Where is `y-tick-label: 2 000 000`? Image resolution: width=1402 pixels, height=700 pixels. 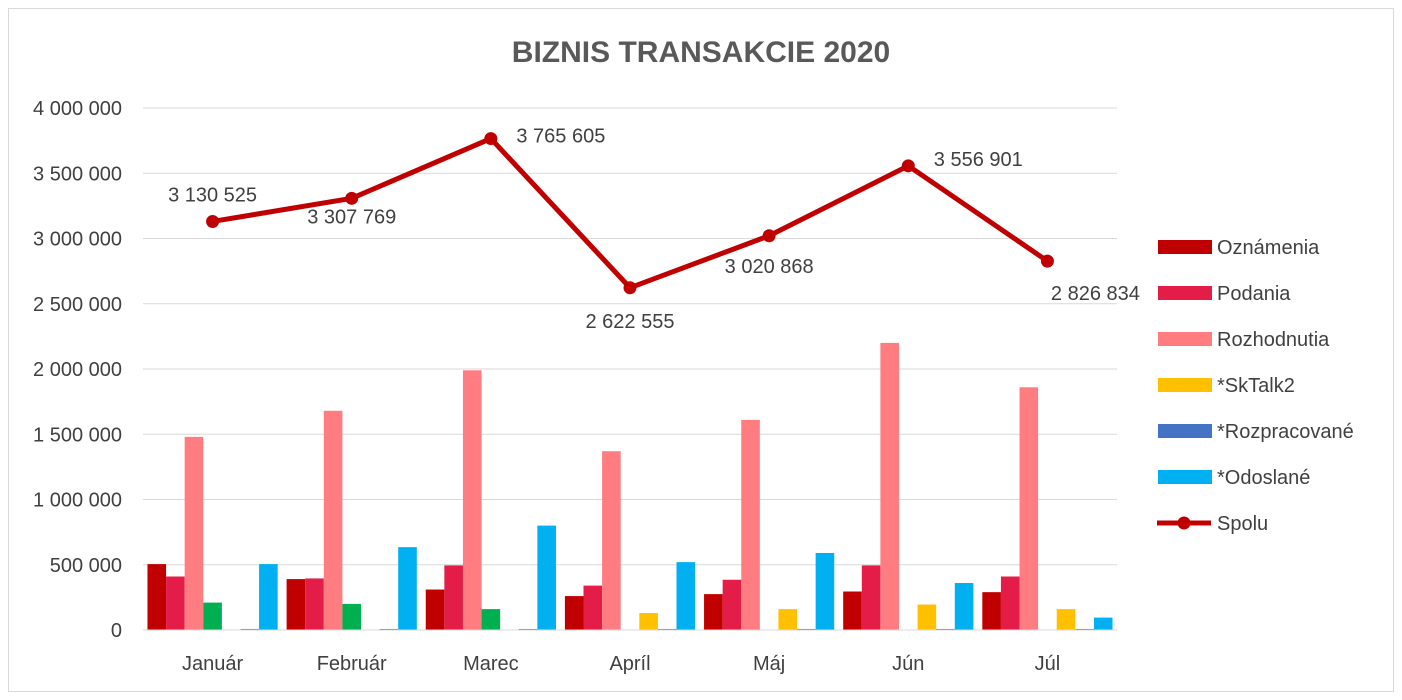
y-tick-label: 2 000 000 is located at coordinates (77, 370).